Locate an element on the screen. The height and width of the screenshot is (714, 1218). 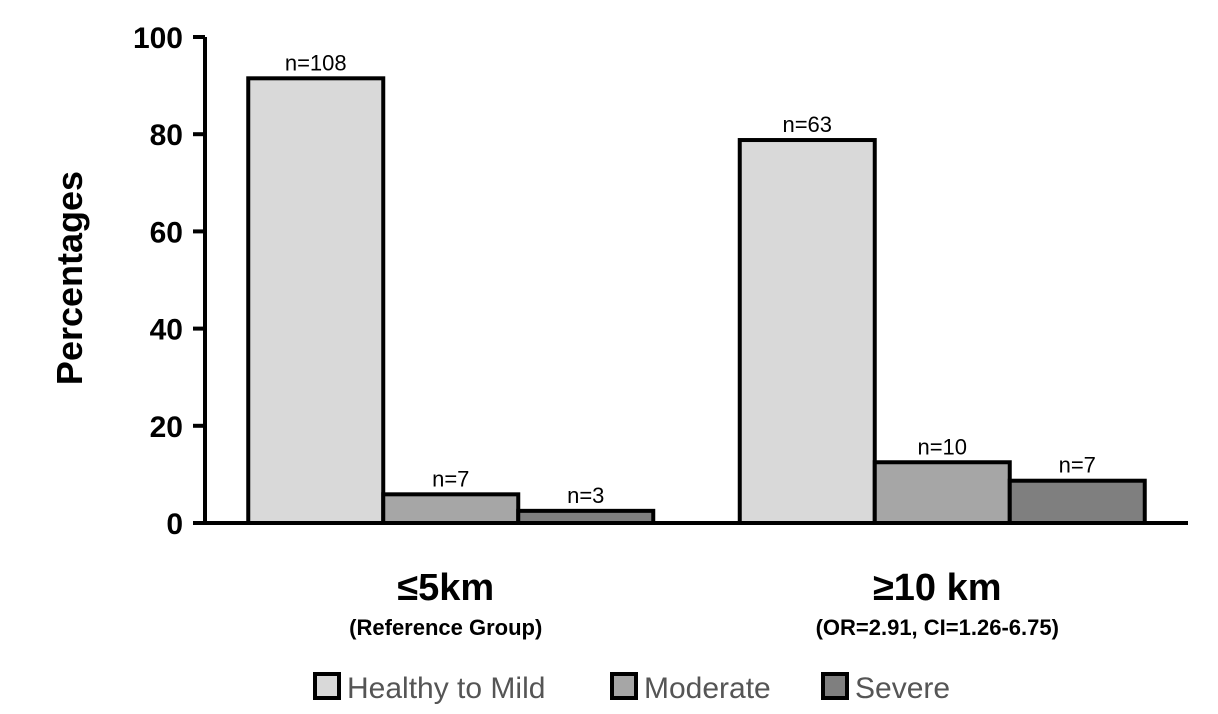
legend-label: Severe is located at coordinates (902, 688).